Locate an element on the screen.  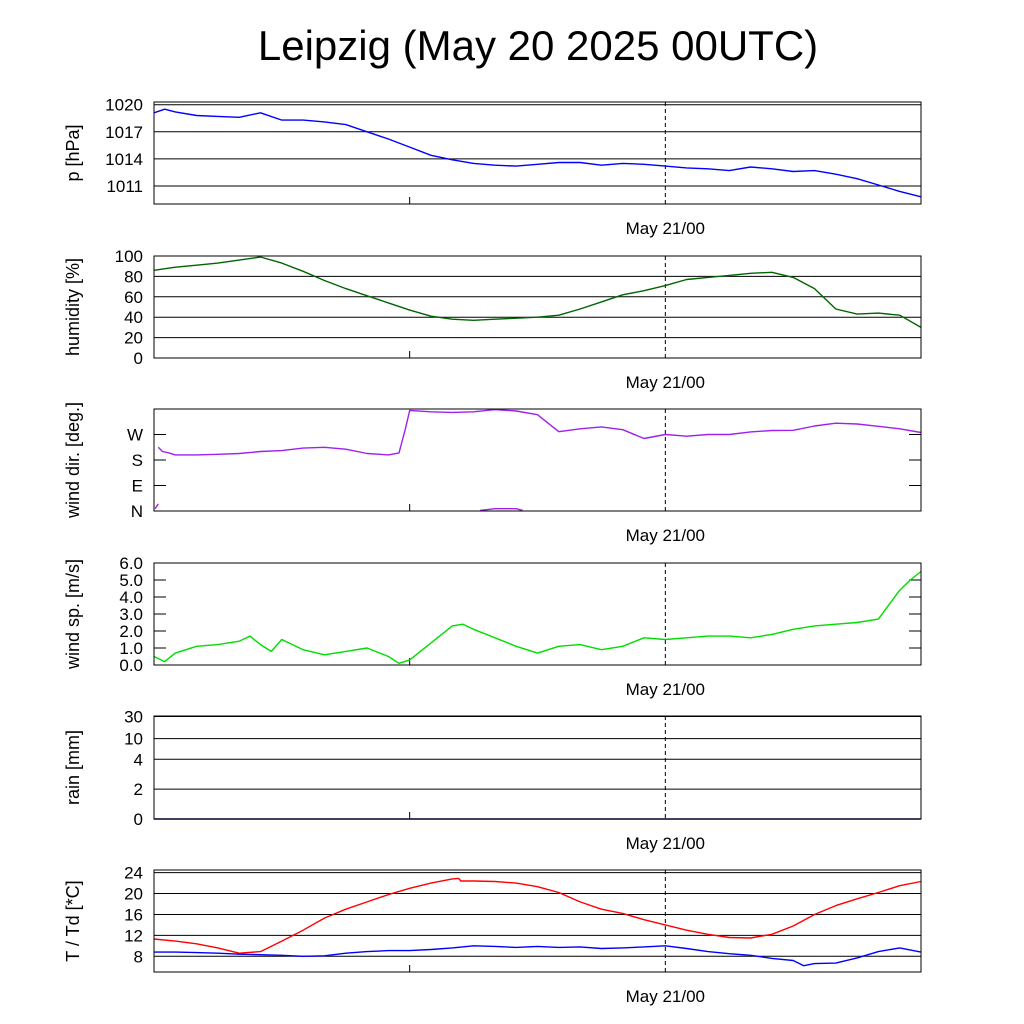
y-axis-label: wind dir. [deg.] is located at coordinates (73, 460).